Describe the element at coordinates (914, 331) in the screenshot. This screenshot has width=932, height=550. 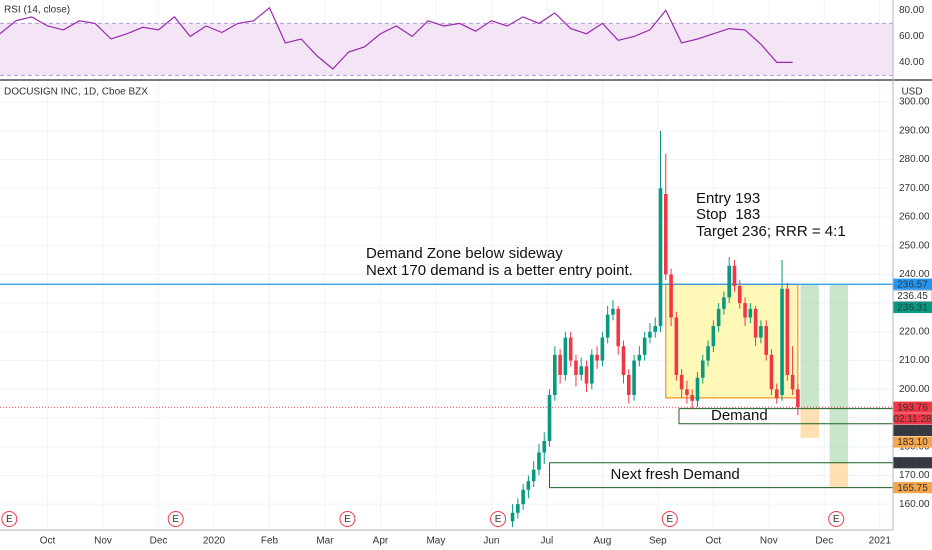
I see `y-tick-label: 220.00` at that location.